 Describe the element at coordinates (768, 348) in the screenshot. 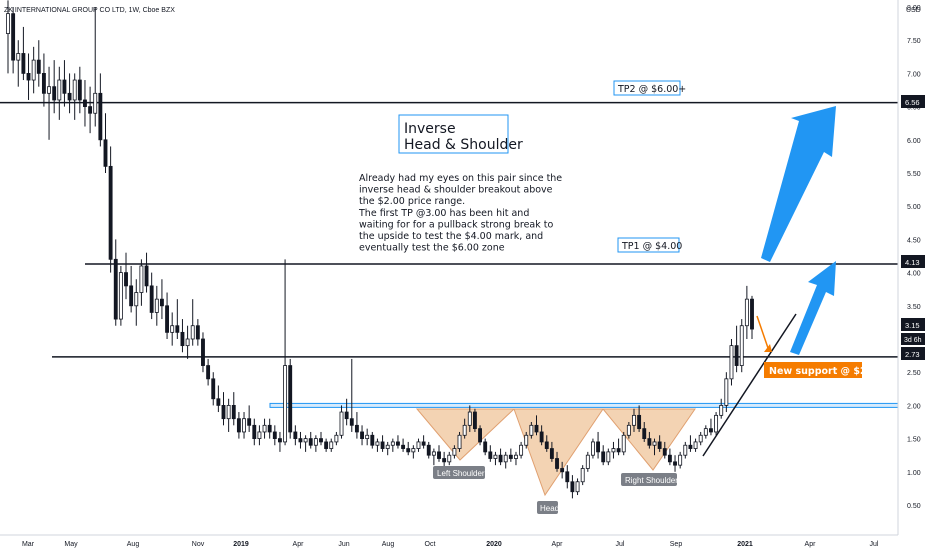

I see `pullback-arrowhead` at that location.